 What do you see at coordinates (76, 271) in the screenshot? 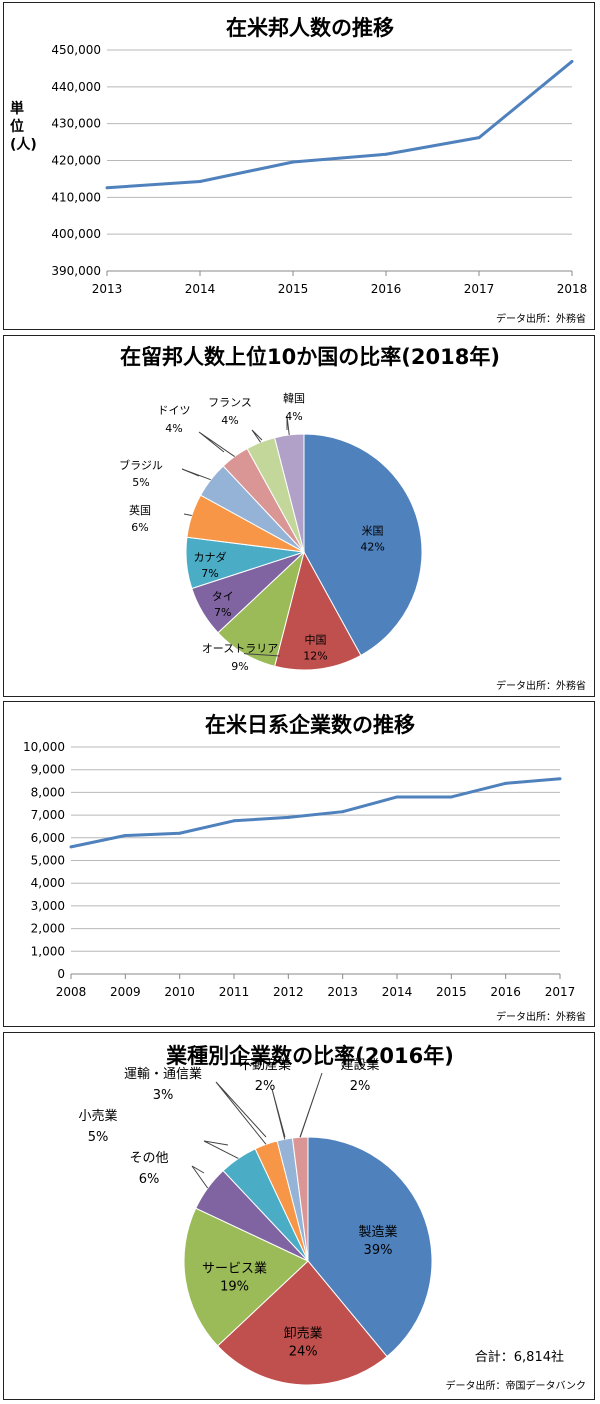
I see `y-tick-label: 390,000` at bounding box center [76, 271].